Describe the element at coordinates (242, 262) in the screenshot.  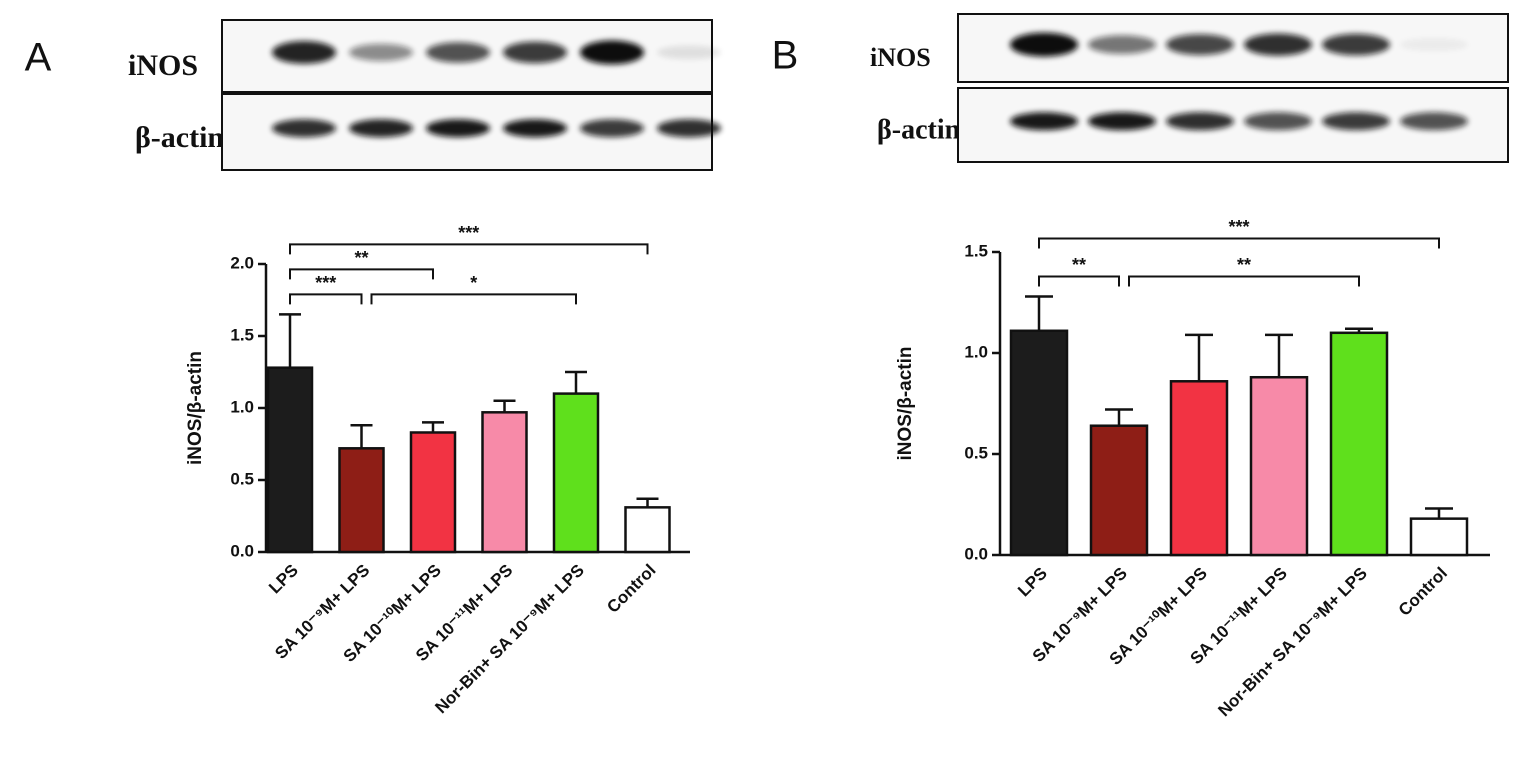
I see `y-tick-label: 2.0` at that location.